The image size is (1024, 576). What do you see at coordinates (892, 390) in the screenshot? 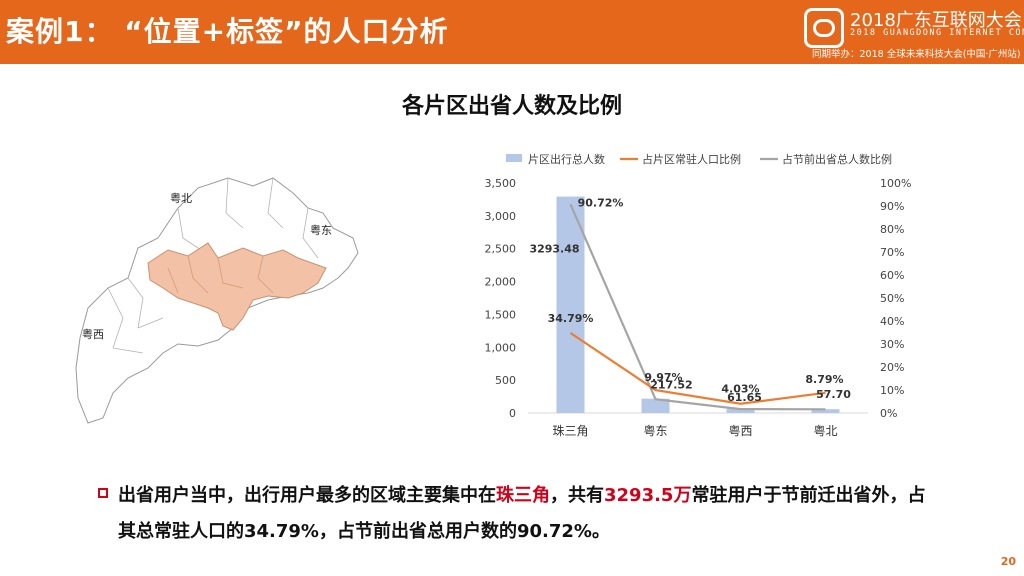
I see `right-axis-tick-label: 10%` at bounding box center [892, 390].